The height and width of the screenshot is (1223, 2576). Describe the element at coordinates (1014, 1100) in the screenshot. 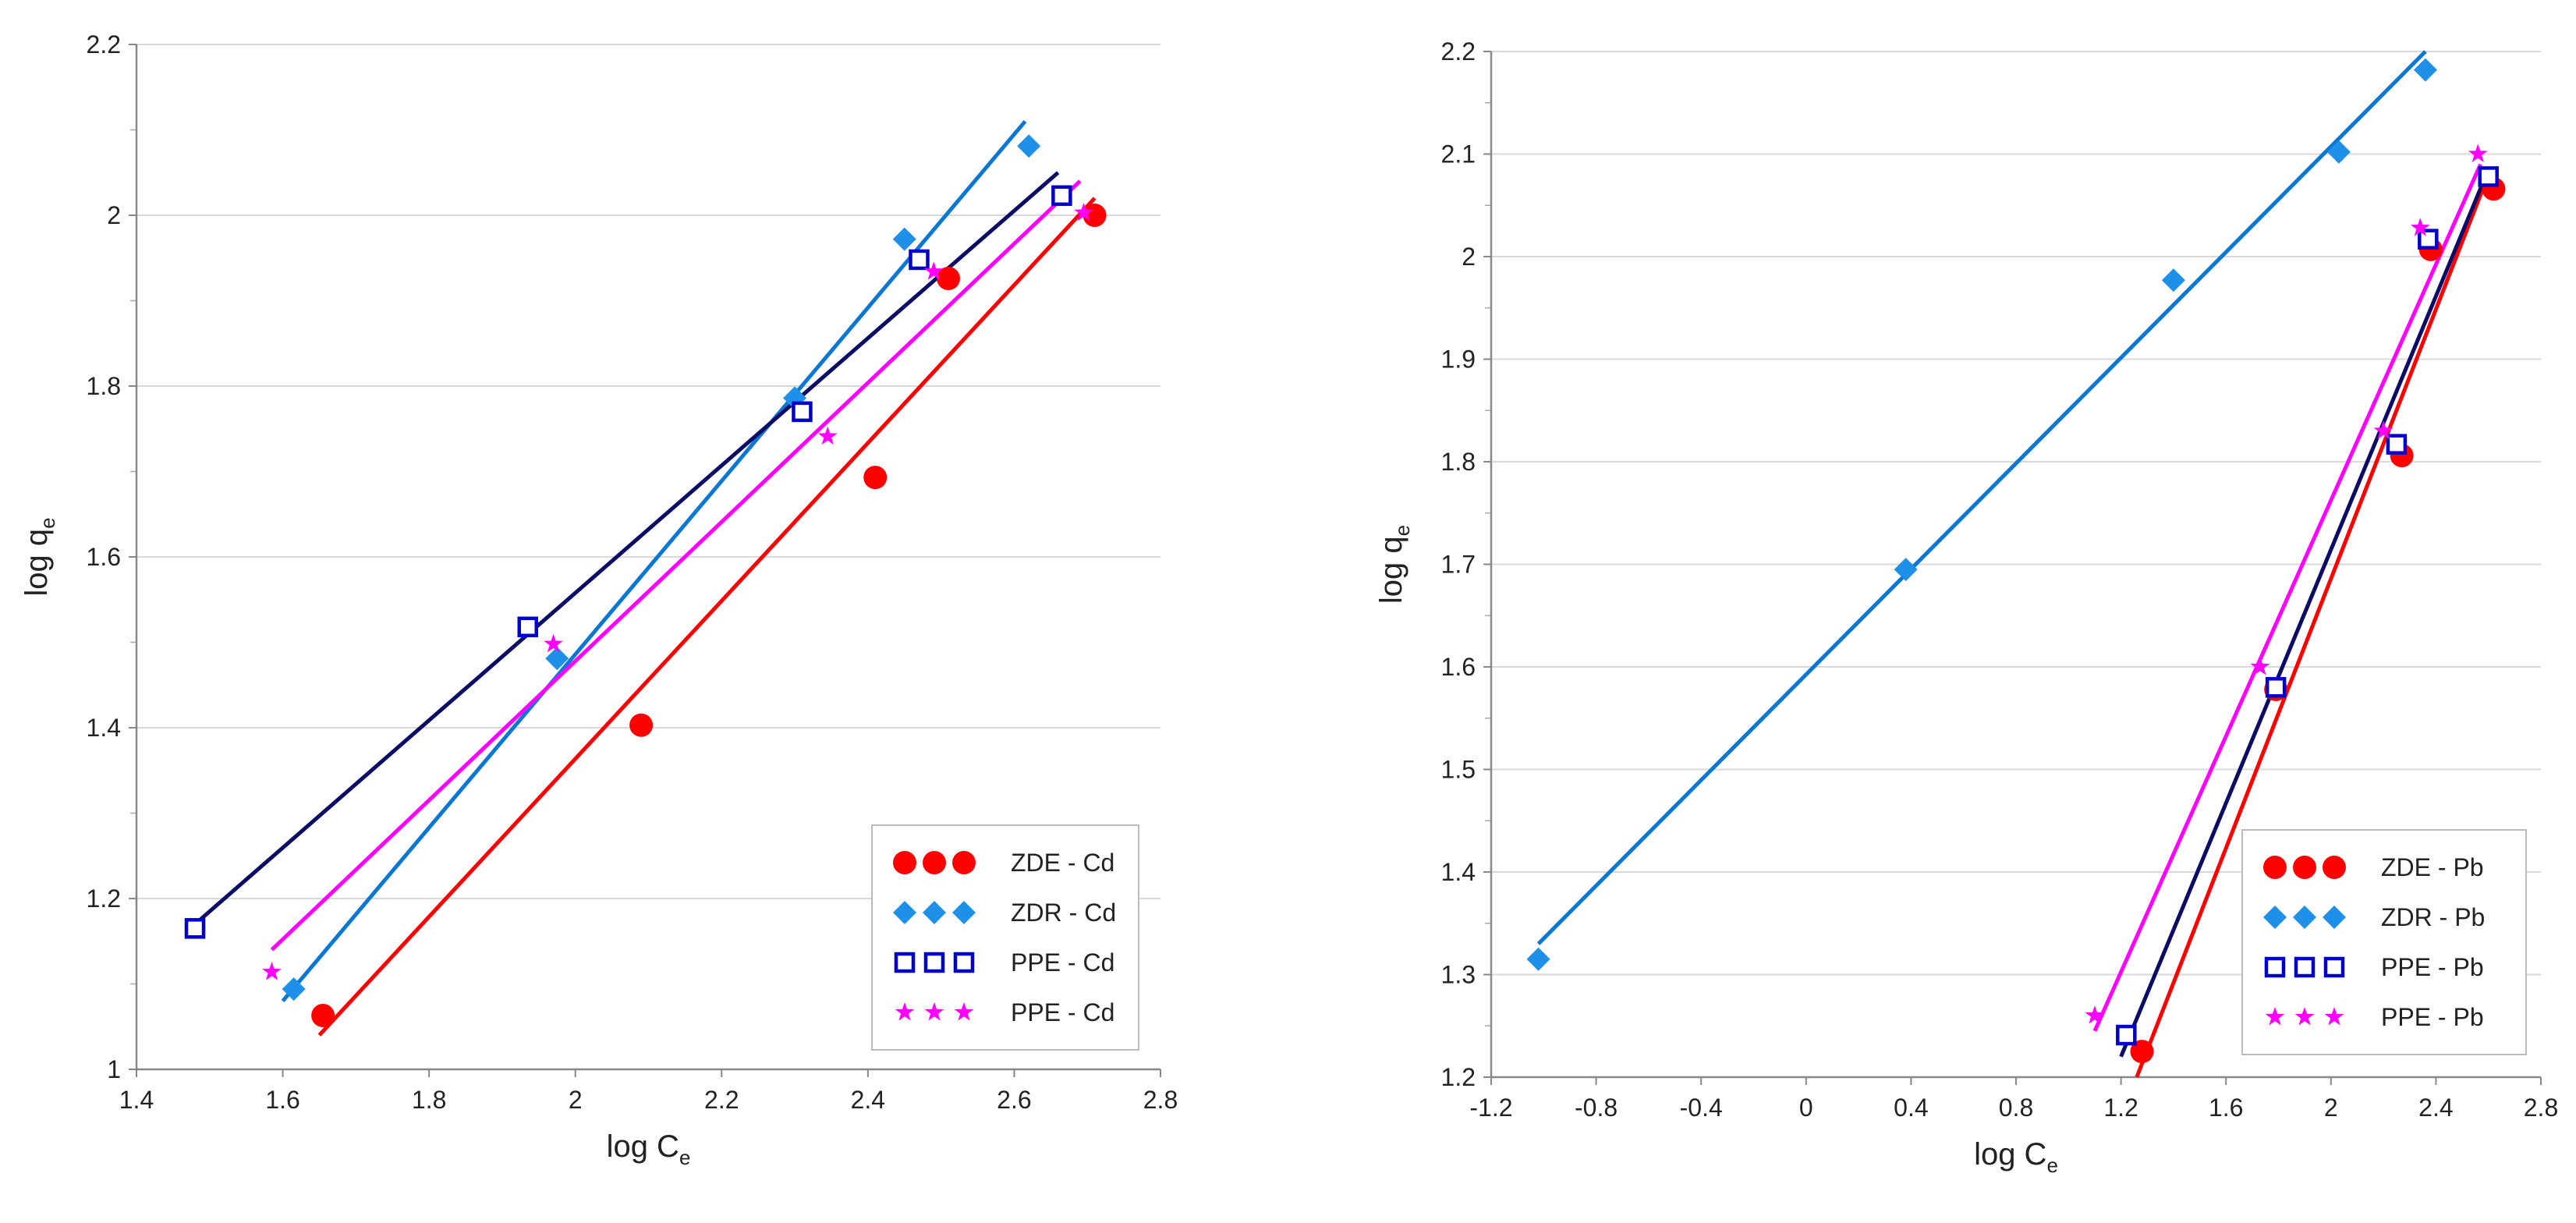

I see `x-tick-label: 2.6` at that location.